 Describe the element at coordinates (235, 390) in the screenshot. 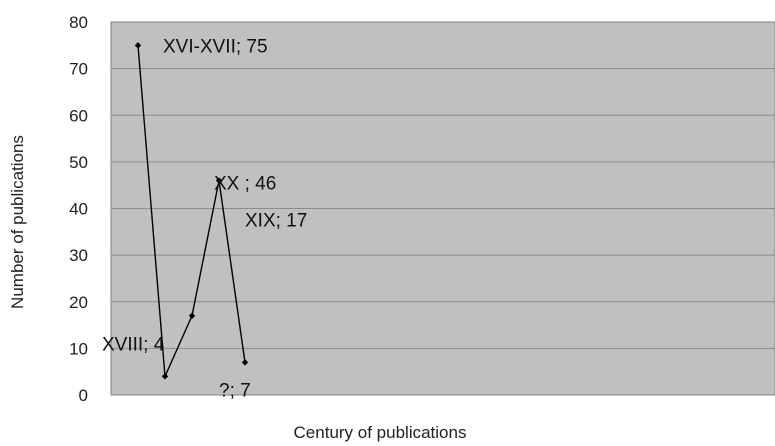

I see `data-label: ?; 7` at that location.